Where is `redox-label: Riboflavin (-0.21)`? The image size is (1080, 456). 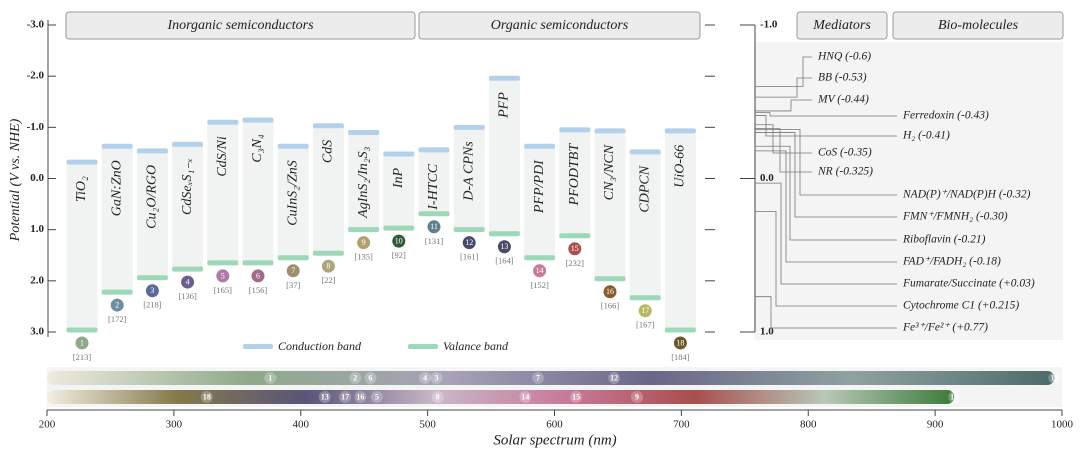
redox-label: Riboflavin (-0.21) is located at coordinates (944, 240).